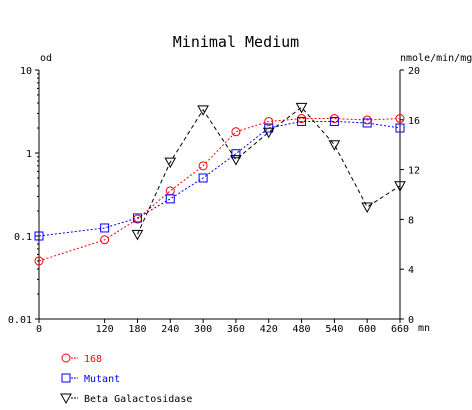 The width and height of the screenshot is (472, 410). Describe the element at coordinates (236, 329) in the screenshot. I see `x-axis-tick-label: 360` at that location.